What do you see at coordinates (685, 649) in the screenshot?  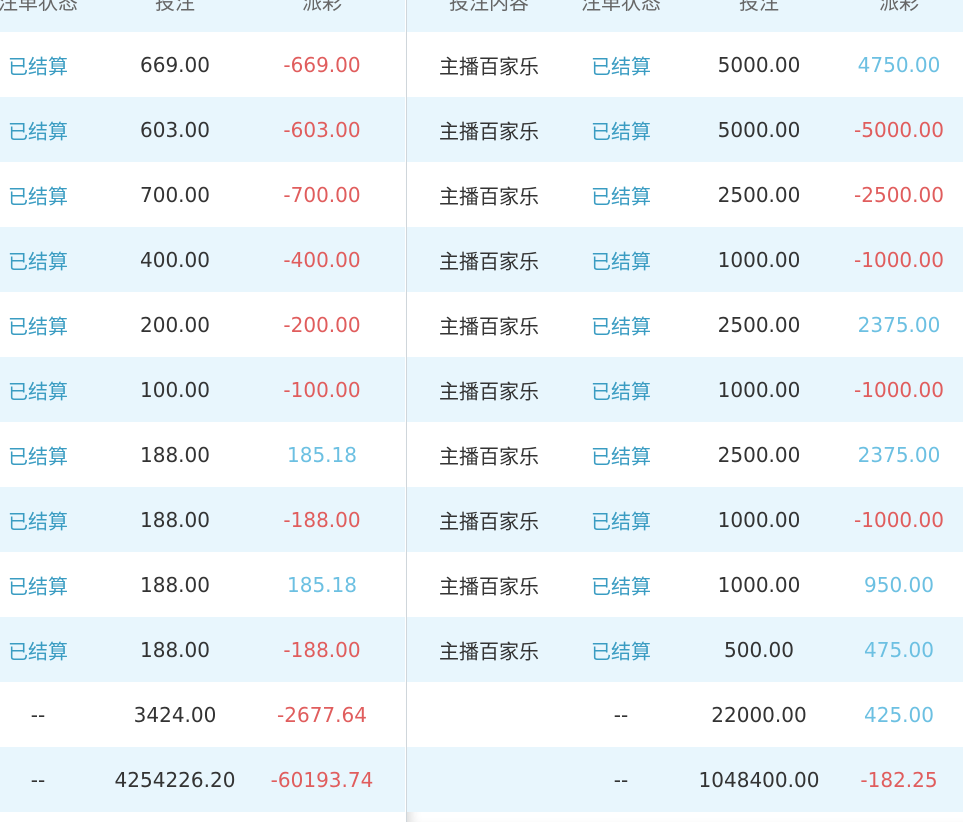 I see `table-row: 主播百家乐 已结算 500.00 475.00` at bounding box center [685, 649].